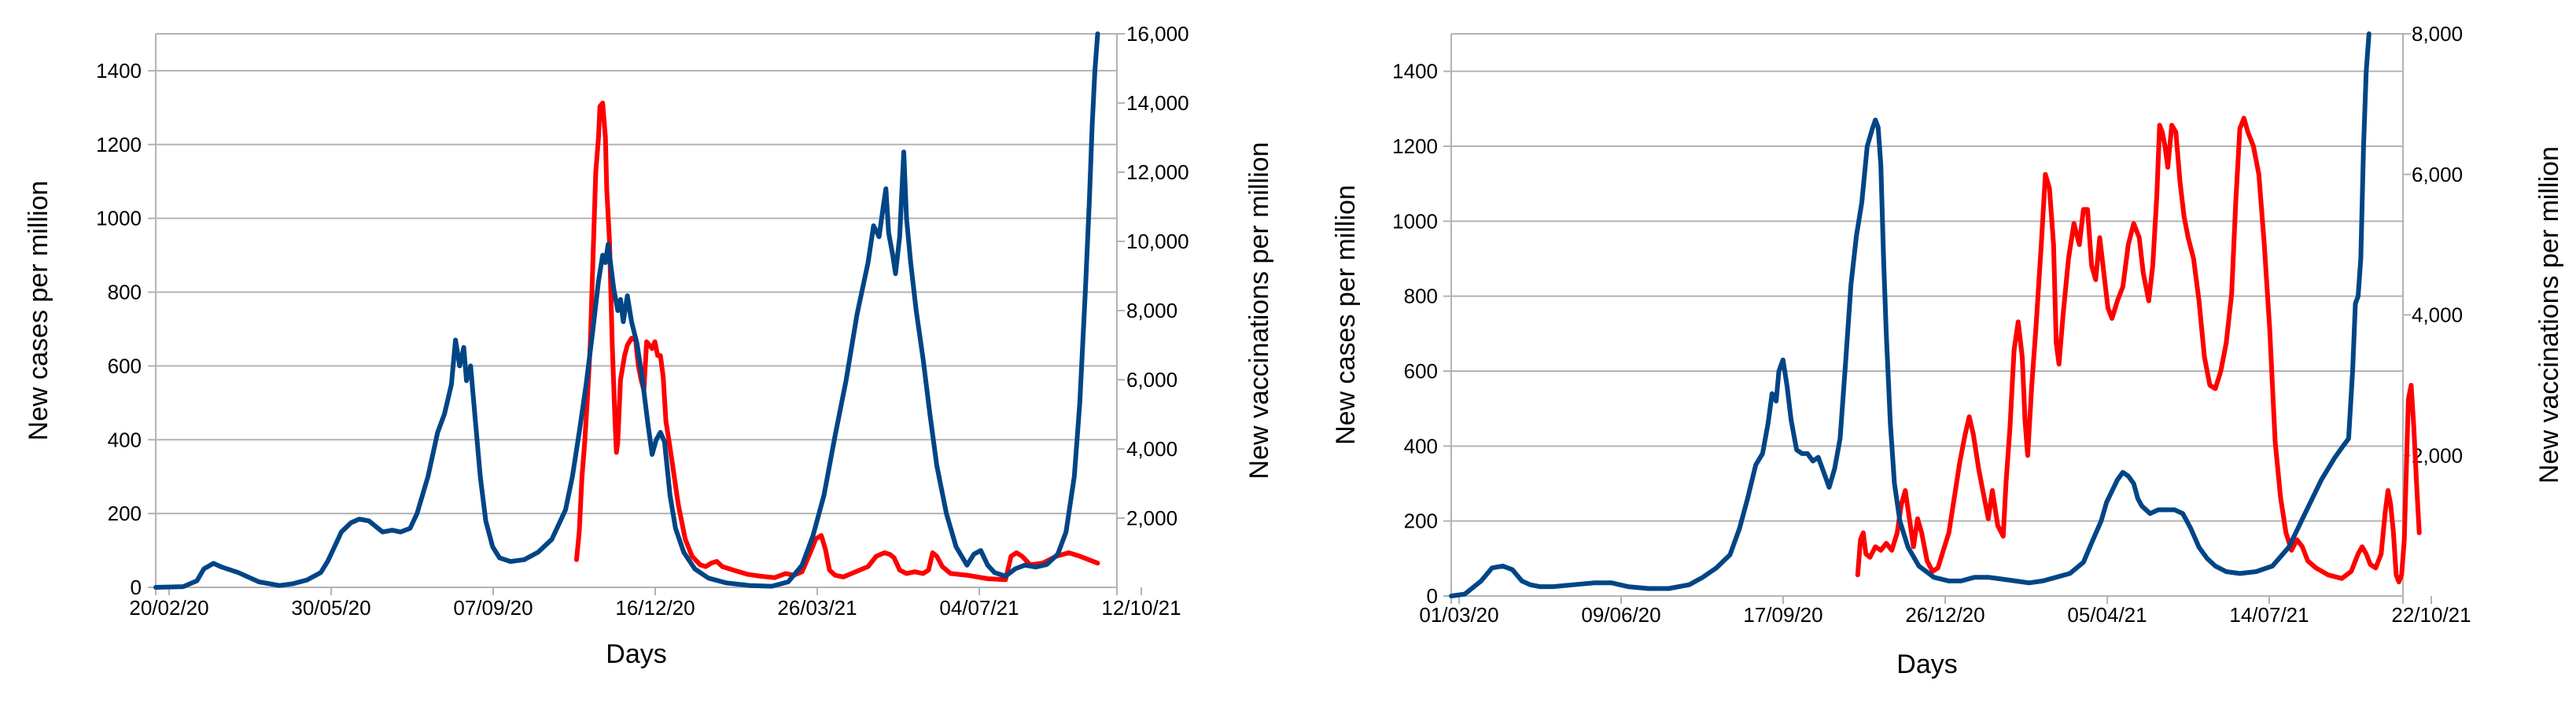 This screenshot has width=2576, height=710. What do you see at coordinates (168, 608) in the screenshot?
I see `x-tick-label: 20/02/20` at bounding box center [168, 608].